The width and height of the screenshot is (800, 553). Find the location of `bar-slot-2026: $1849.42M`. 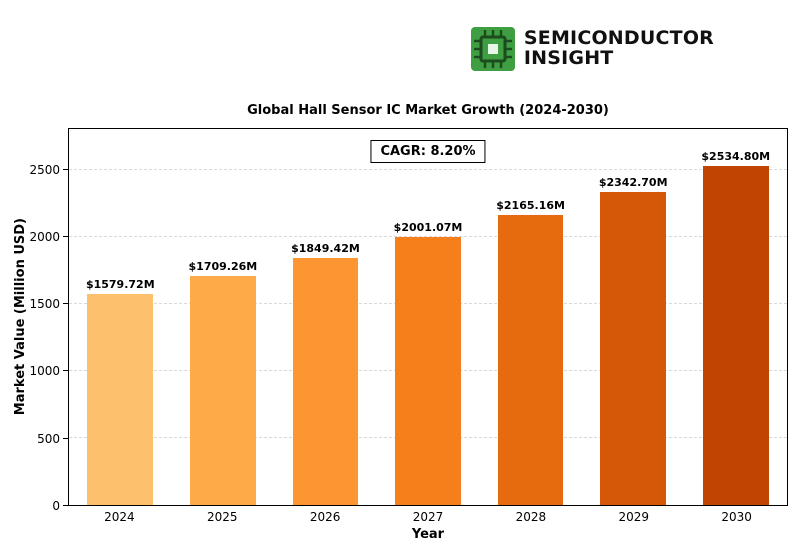

bar-slot-2026: $1849.42M is located at coordinates (325, 317).